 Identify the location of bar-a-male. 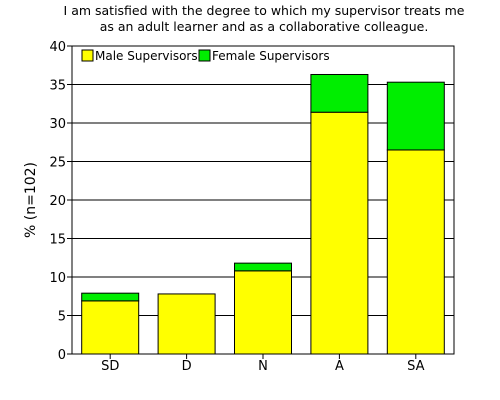
(339, 233).